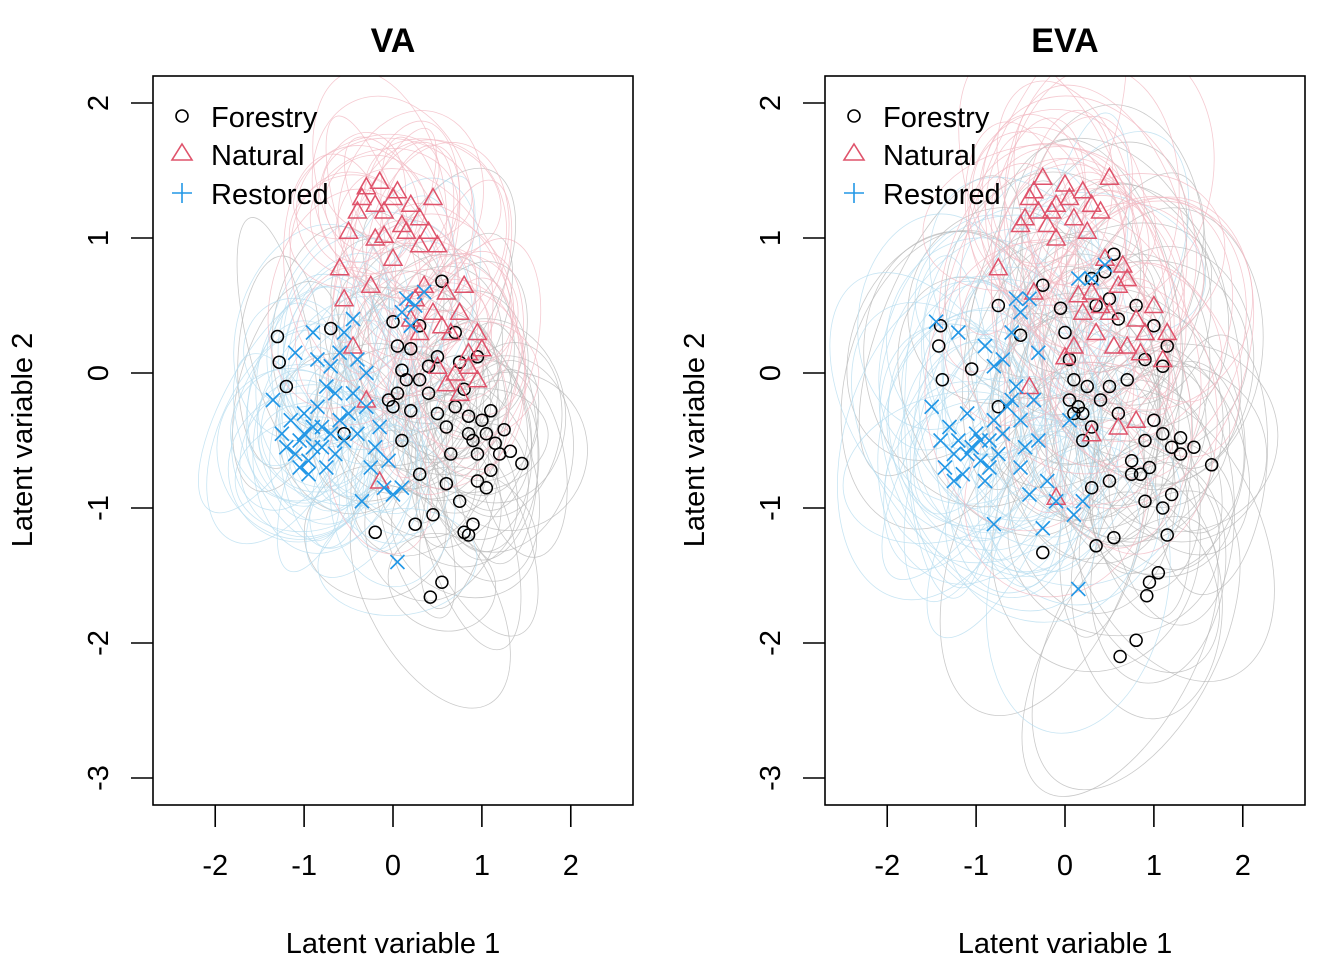 Image resolution: width=1344 pixels, height=960 pixels. I want to click on plot-title: EVA, so click(1064, 41).